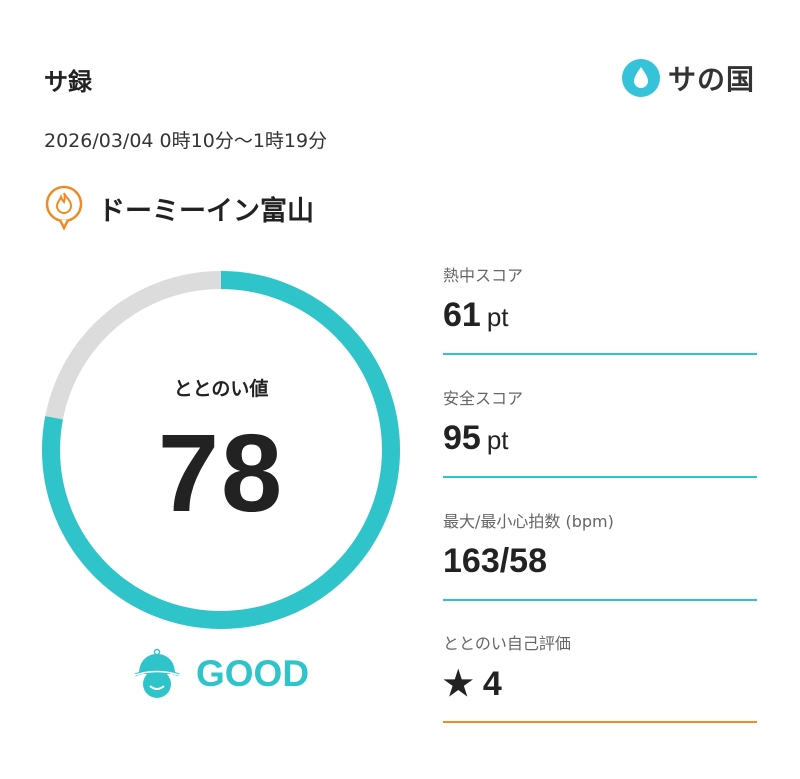 This screenshot has height=779, width=800. I want to click on page-title: サ録, so click(68, 82).